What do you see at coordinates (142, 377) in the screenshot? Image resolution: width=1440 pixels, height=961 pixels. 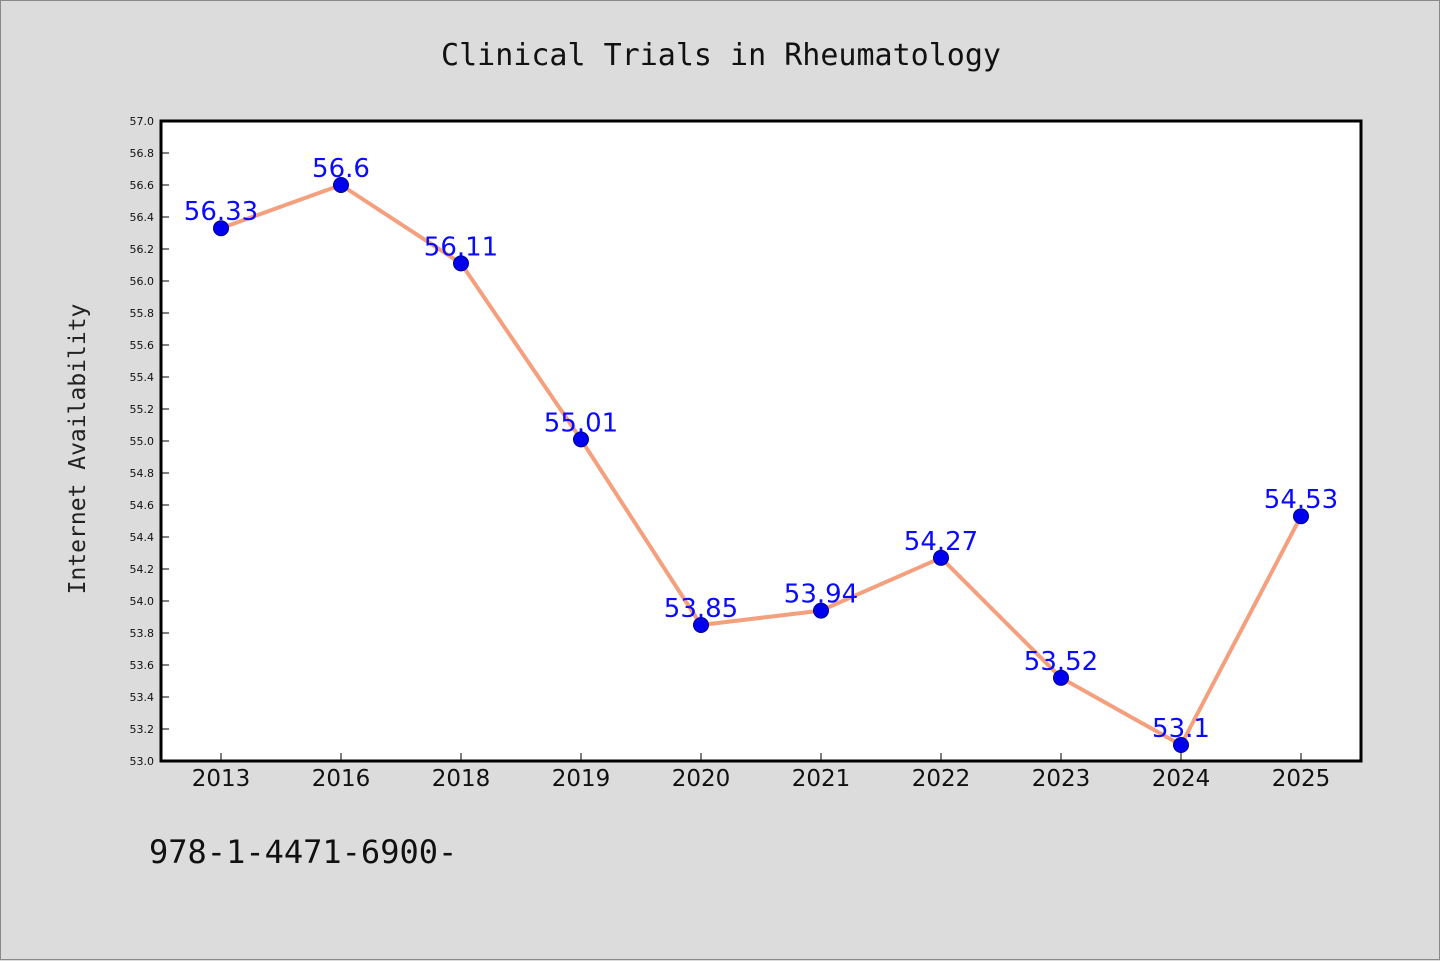 I see `y-tick-label: 55.4` at bounding box center [142, 377].